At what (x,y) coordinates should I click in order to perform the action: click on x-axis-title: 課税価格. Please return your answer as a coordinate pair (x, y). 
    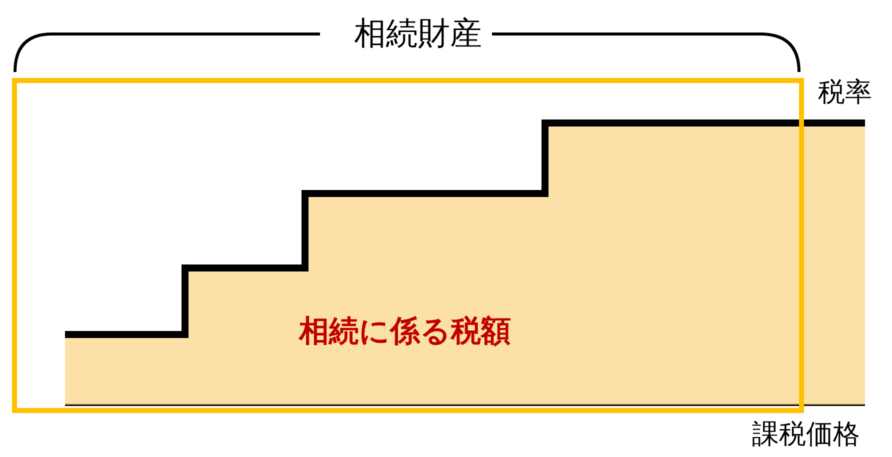
    Looking at the image, I should click on (806, 435).